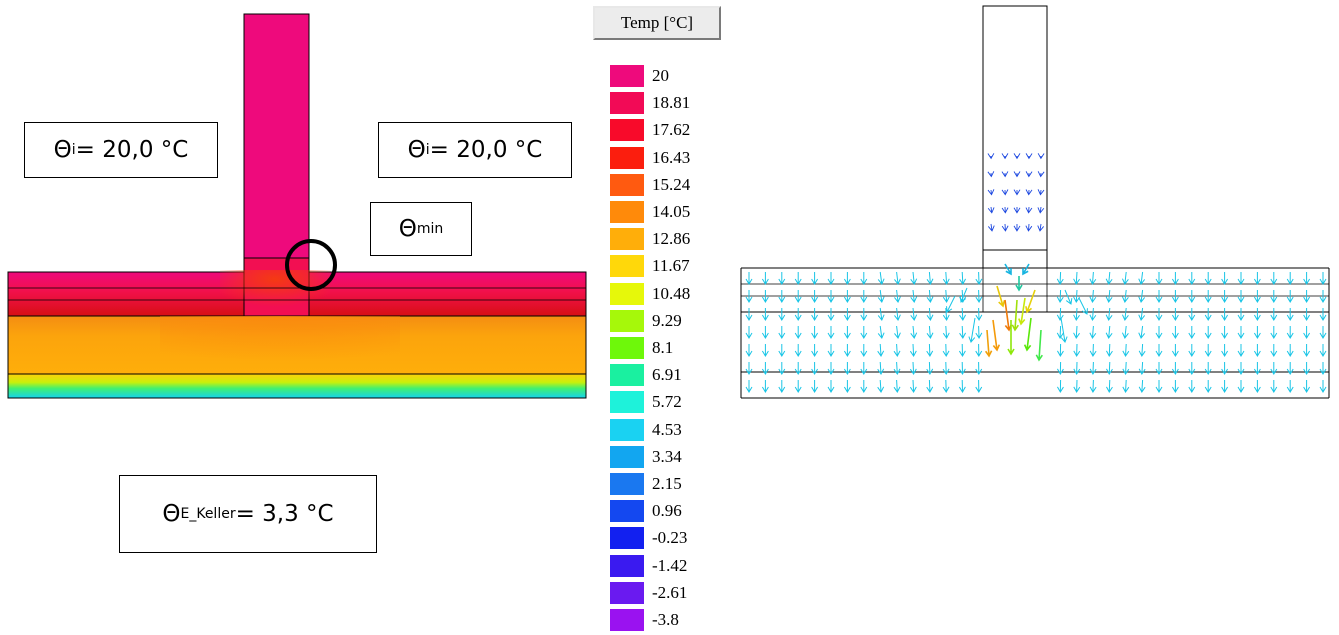  Describe the element at coordinates (665, 267) in the screenshot. I see `legend-item: 11.67` at that location.